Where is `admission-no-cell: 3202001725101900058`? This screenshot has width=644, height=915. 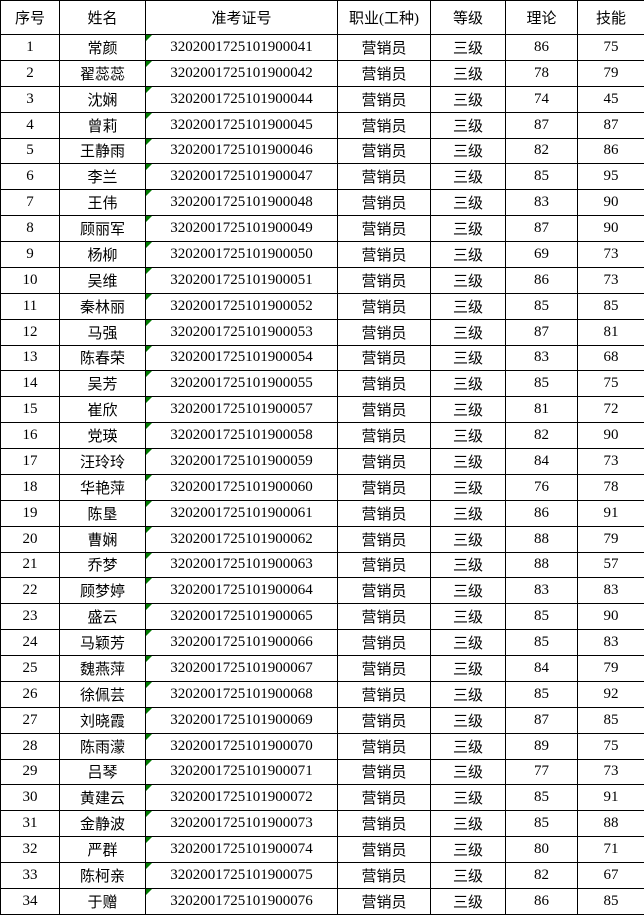
admission-no-cell: 3202001725101900058 is located at coordinates (241, 435).